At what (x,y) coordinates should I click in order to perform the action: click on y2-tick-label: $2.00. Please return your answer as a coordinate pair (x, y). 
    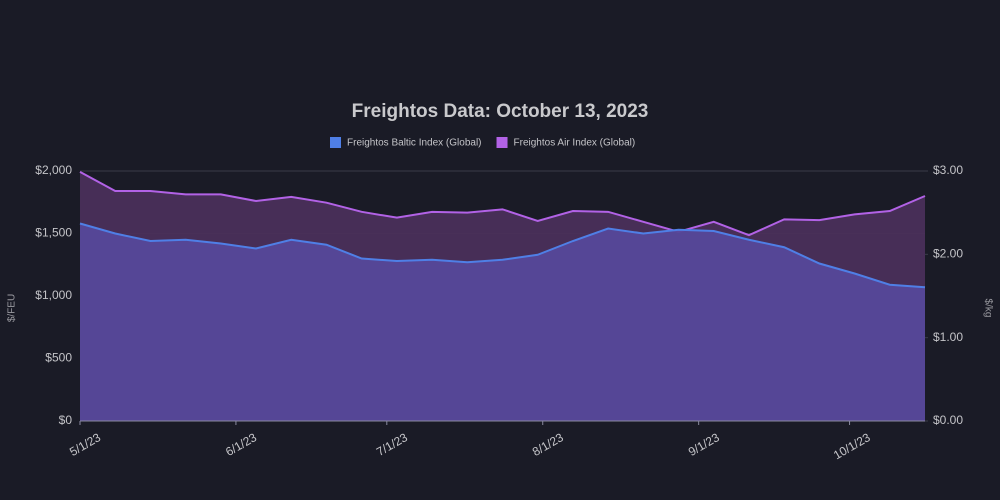
    Looking at the image, I should click on (948, 254).